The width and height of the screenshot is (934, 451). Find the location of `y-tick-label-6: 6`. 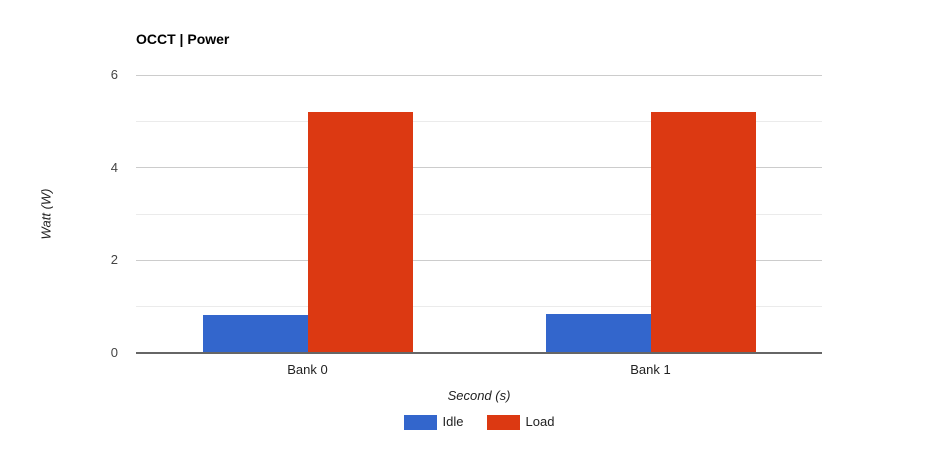

y-tick-label-6: 6 is located at coordinates (114, 74).